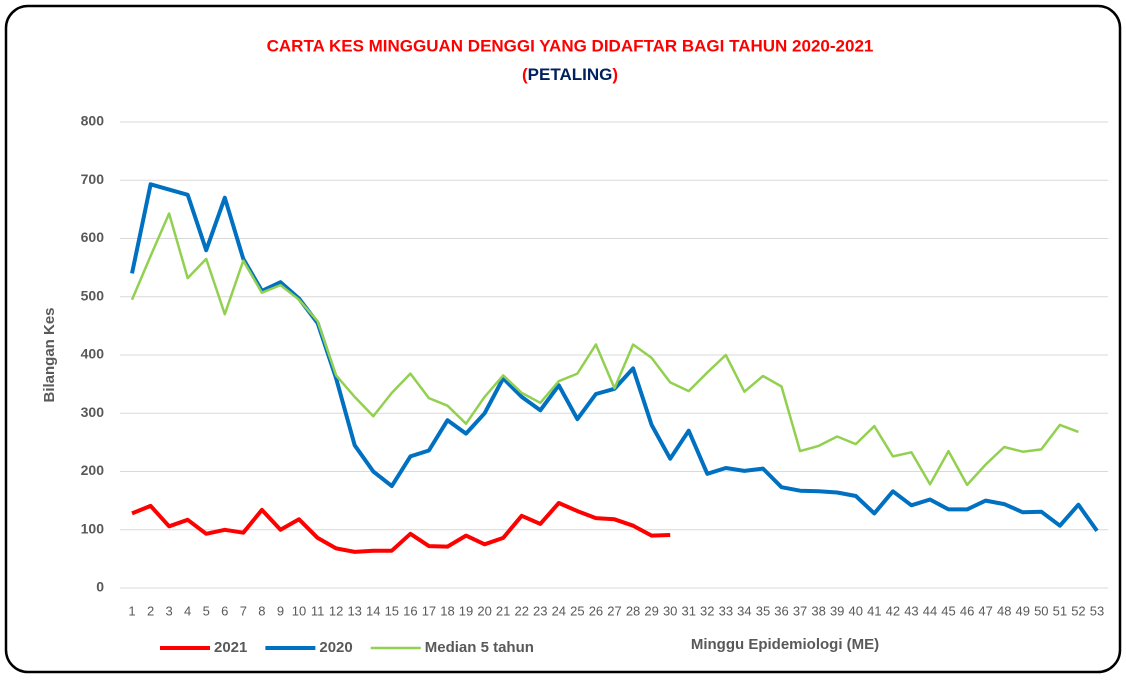  I want to click on x-tick-label: 46, so click(967, 610).